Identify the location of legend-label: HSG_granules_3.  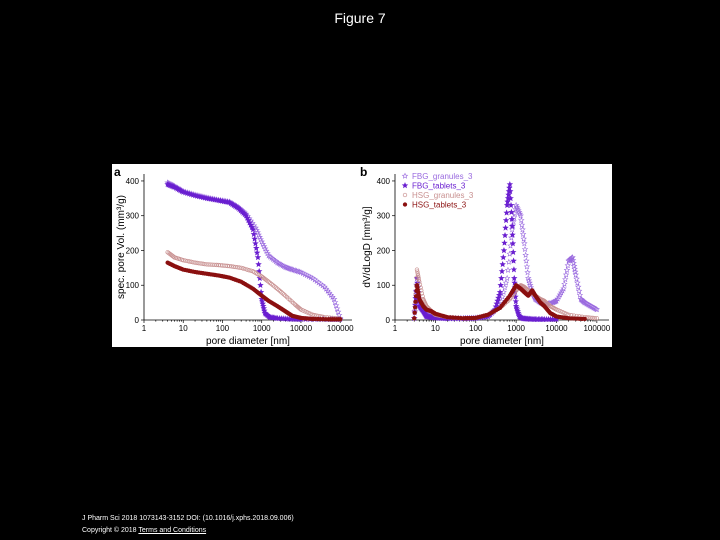
(443, 195).